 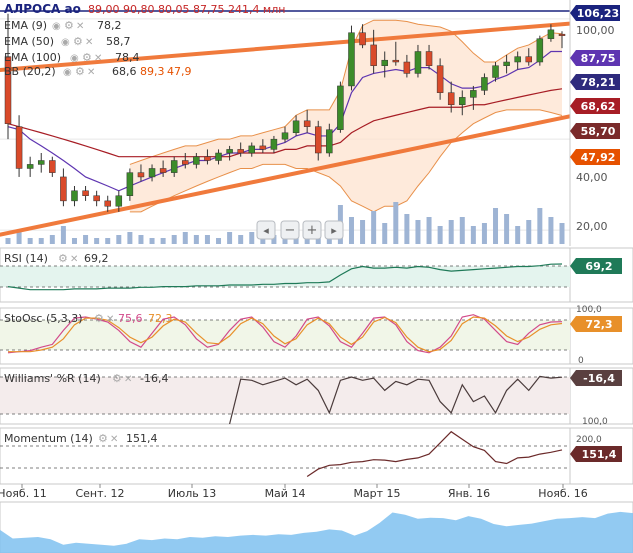 I want to click on rsi-panel: RSI (14) 69,2 69,2, so click(x=316, y=275).